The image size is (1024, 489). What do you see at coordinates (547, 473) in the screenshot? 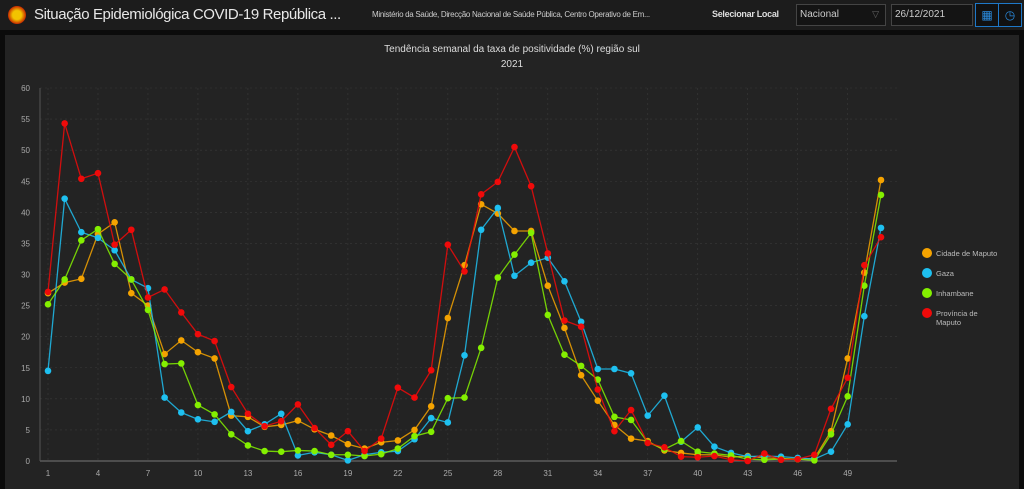
I see `x-tick-label: 31` at bounding box center [547, 473].